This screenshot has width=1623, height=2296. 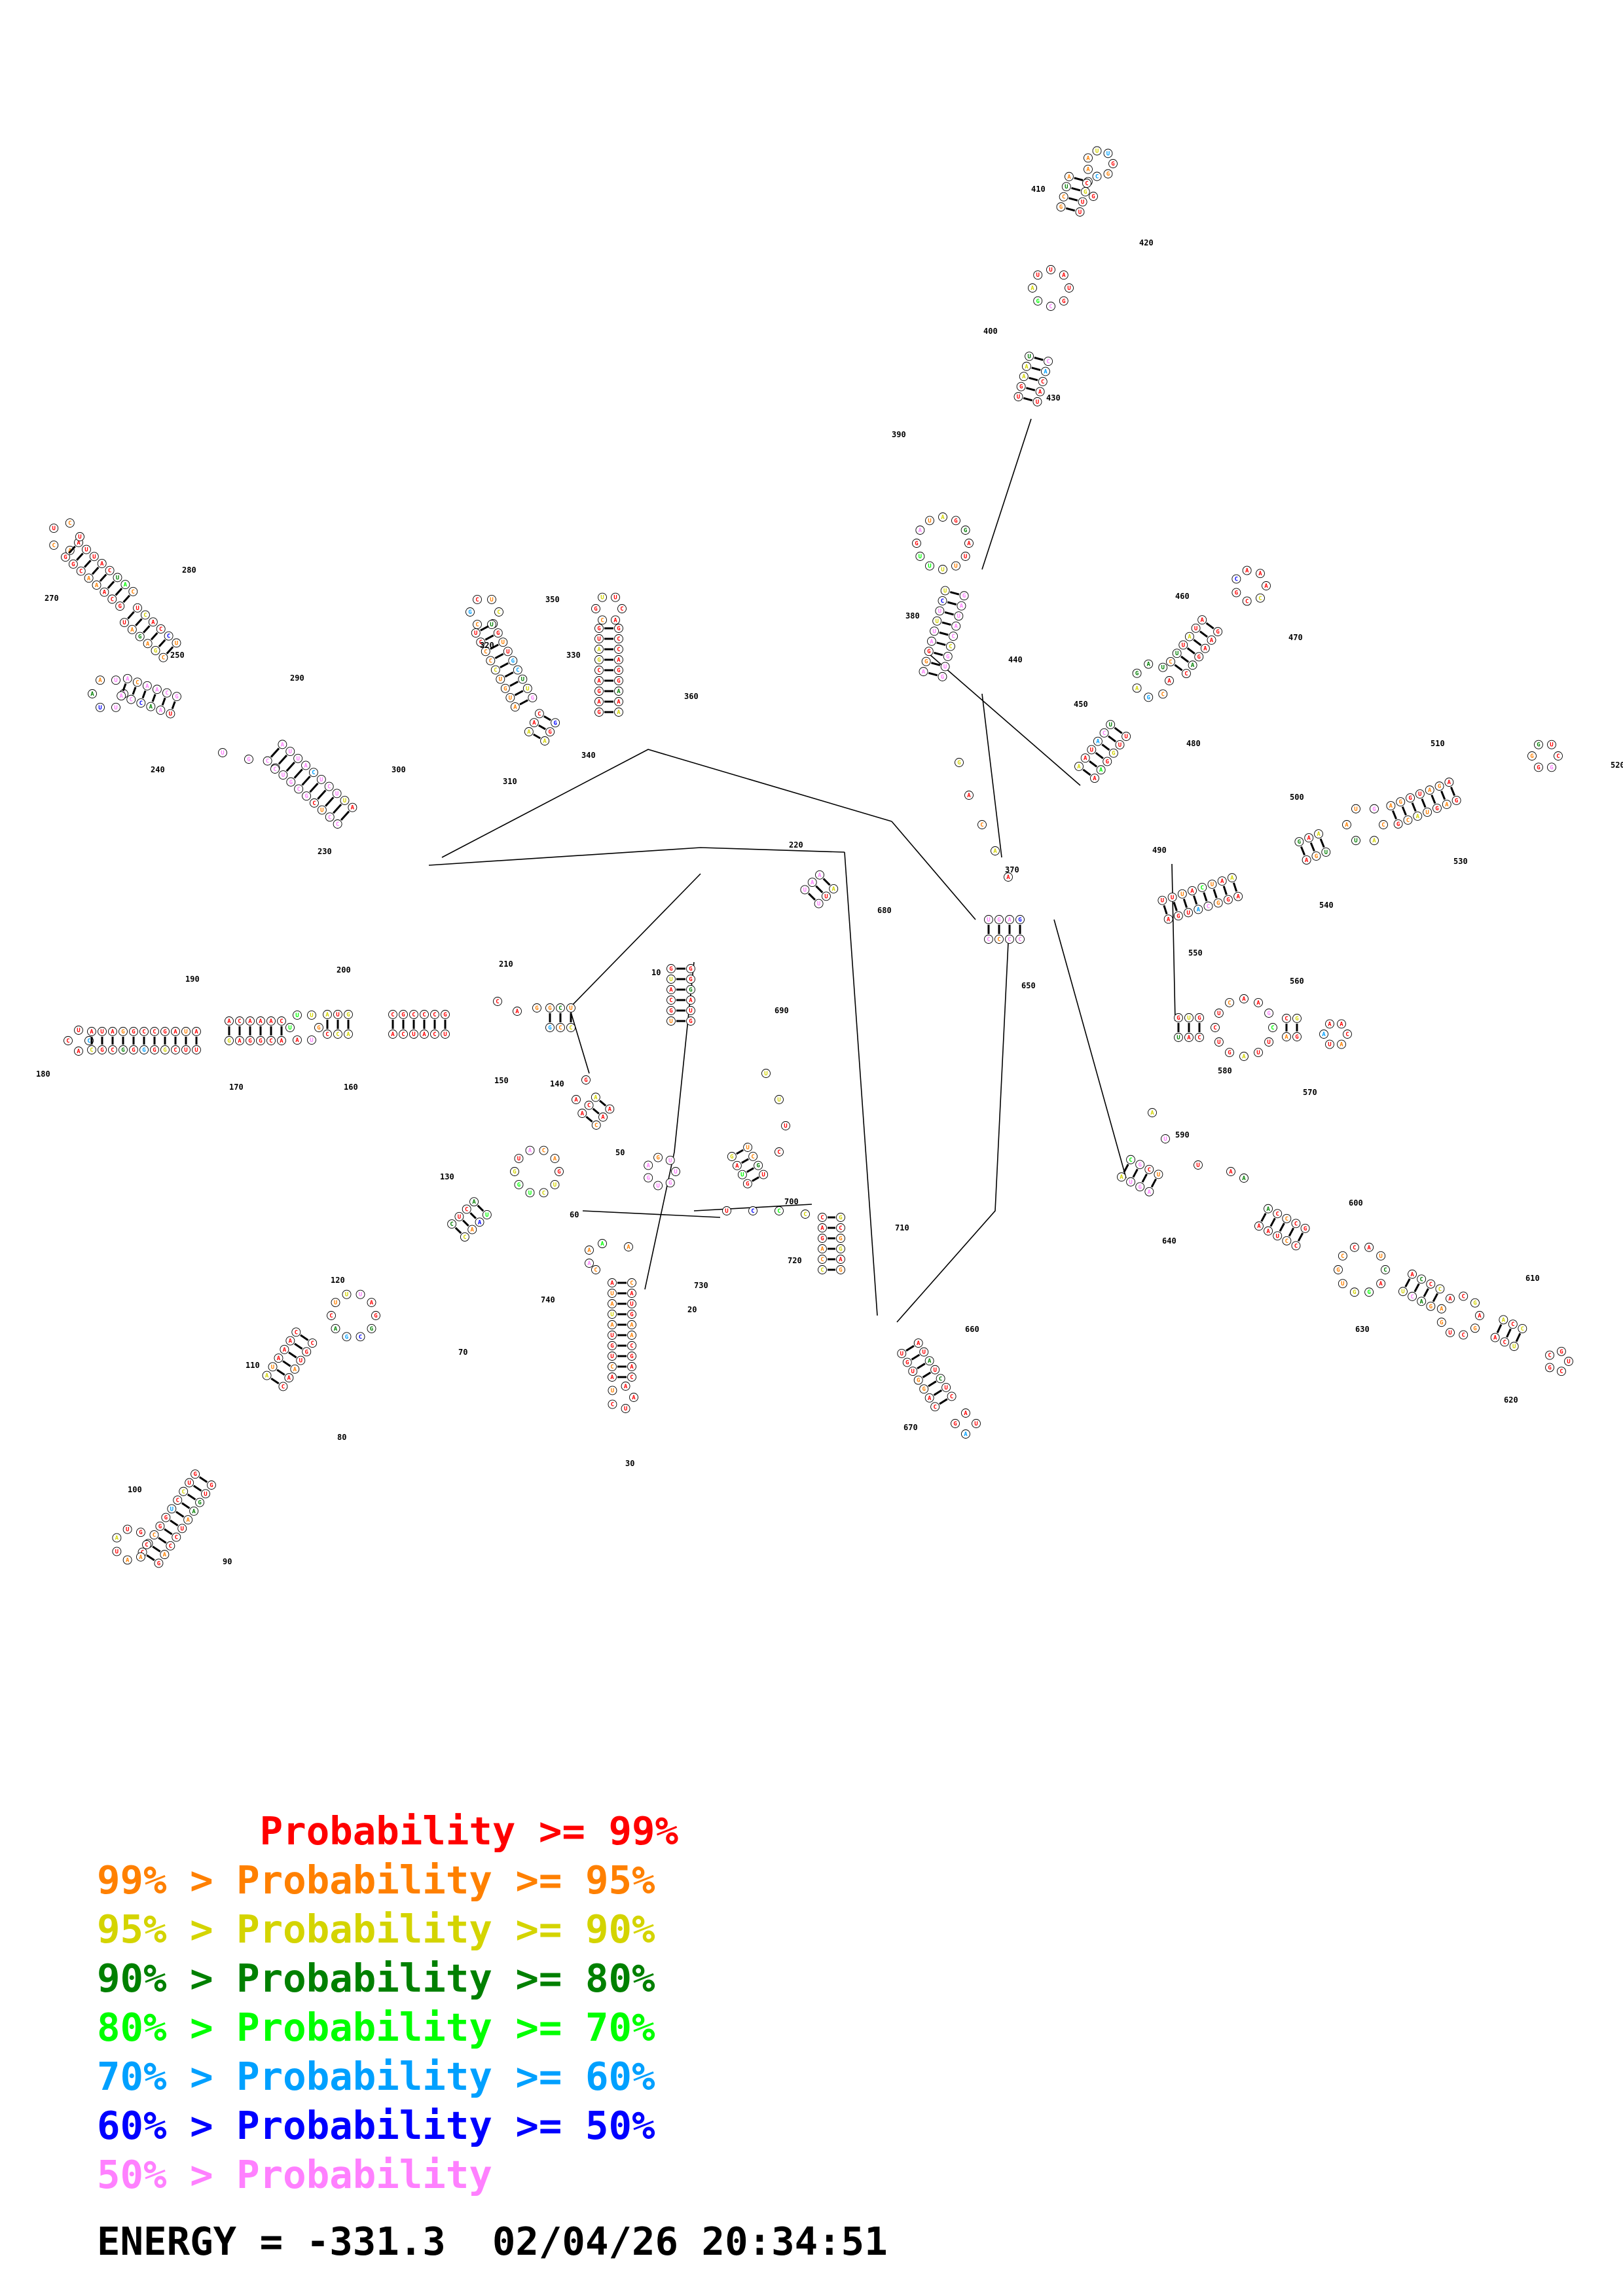 What do you see at coordinates (588, 755) in the screenshot?
I see `position-label: 340` at bounding box center [588, 755].